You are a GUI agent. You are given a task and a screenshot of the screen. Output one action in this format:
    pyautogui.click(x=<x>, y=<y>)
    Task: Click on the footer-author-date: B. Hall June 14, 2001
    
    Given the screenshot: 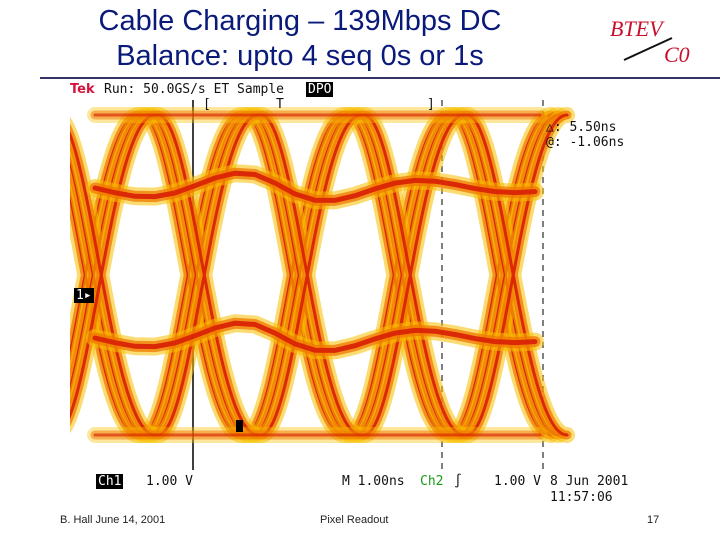 What is the action you would take?
    pyautogui.click(x=113, y=520)
    